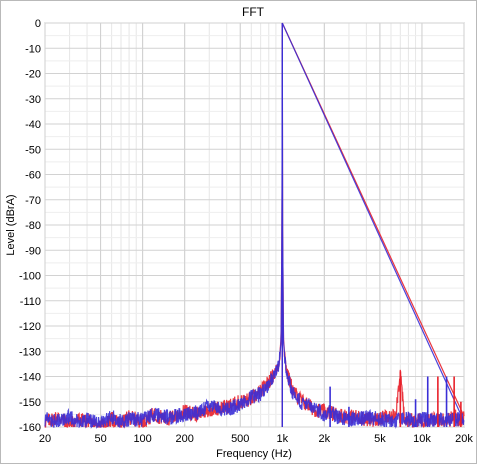 This screenshot has height=464, width=477. I want to click on x-tick-label: 1k, so click(282, 439).